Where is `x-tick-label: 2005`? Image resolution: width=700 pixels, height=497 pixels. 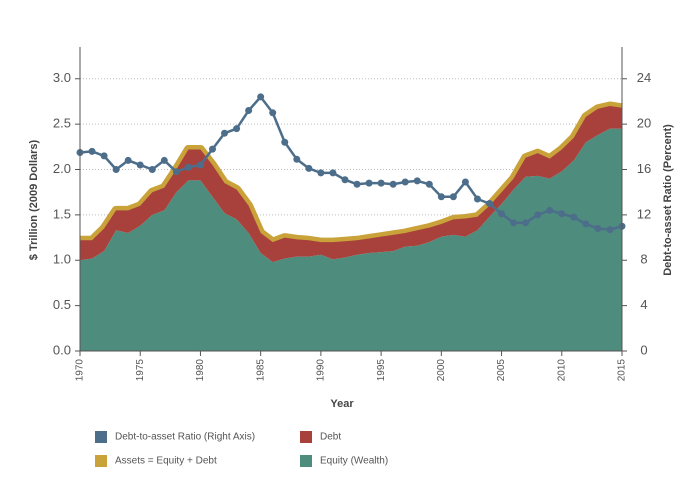 x-tick-label: 2005 is located at coordinates (501, 370).